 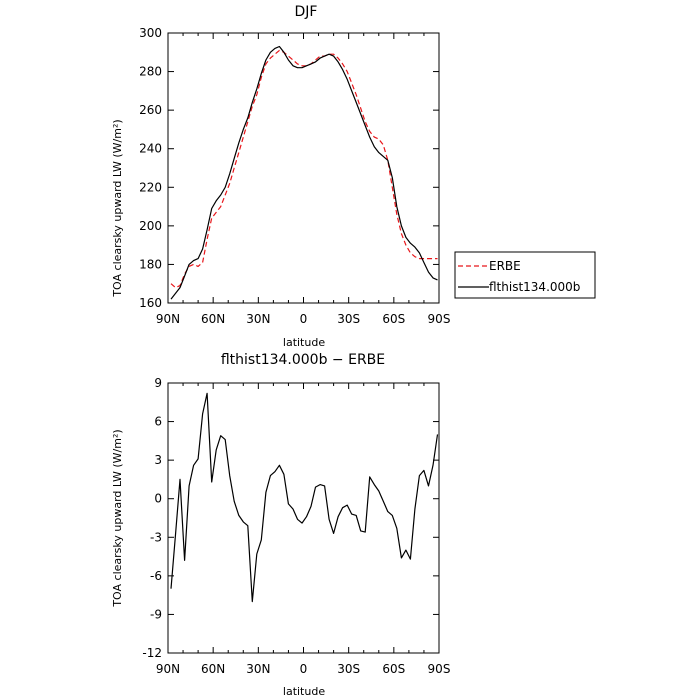 I want to click on y-tick-label-top: 160, so click(x=150, y=303).